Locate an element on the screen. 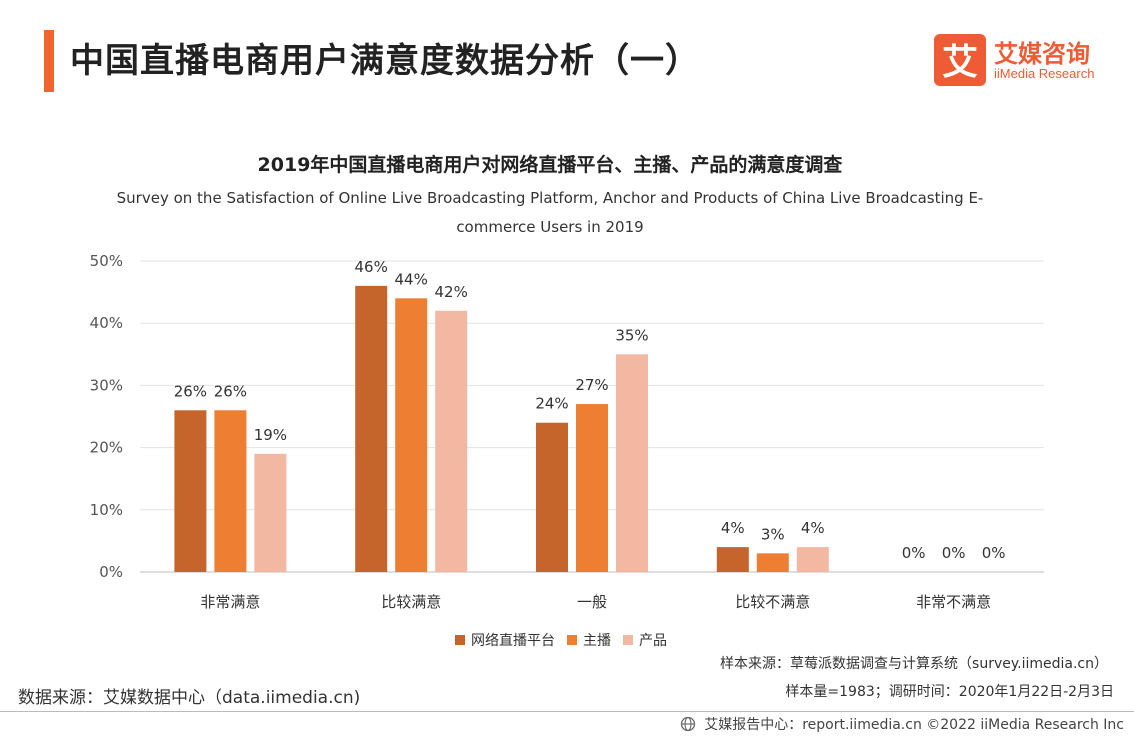  globe-icon is located at coordinates (687, 724).